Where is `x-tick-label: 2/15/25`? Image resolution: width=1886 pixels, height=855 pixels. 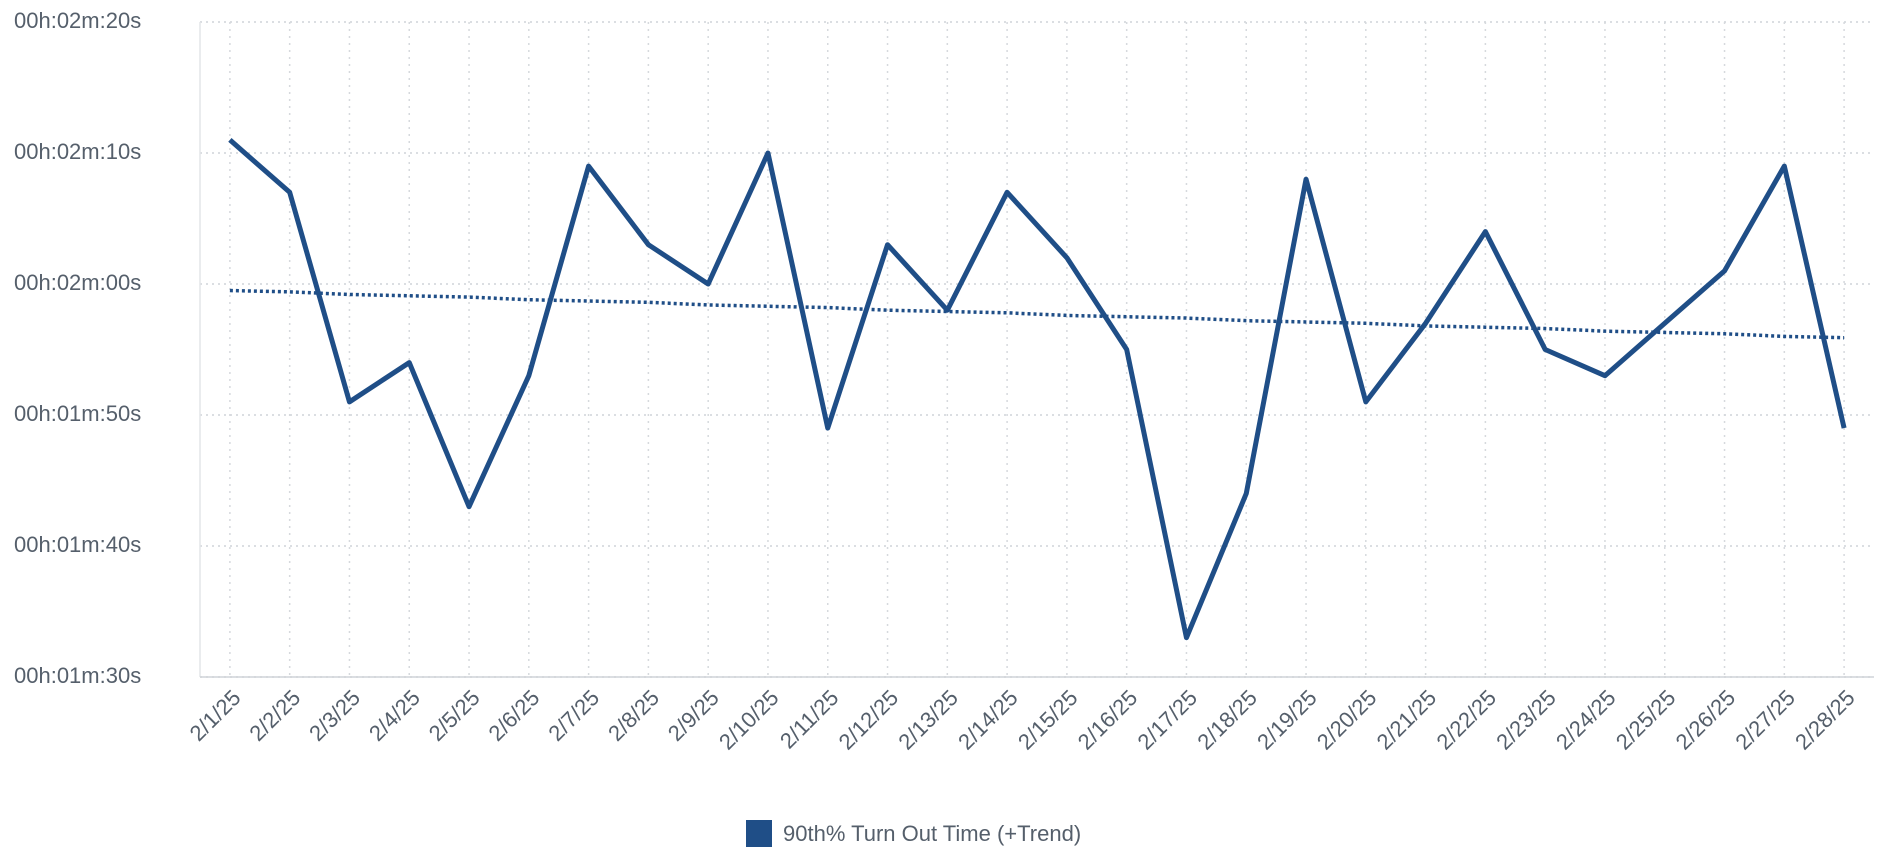 x-tick-label: 2/15/25 is located at coordinates (1048, 720).